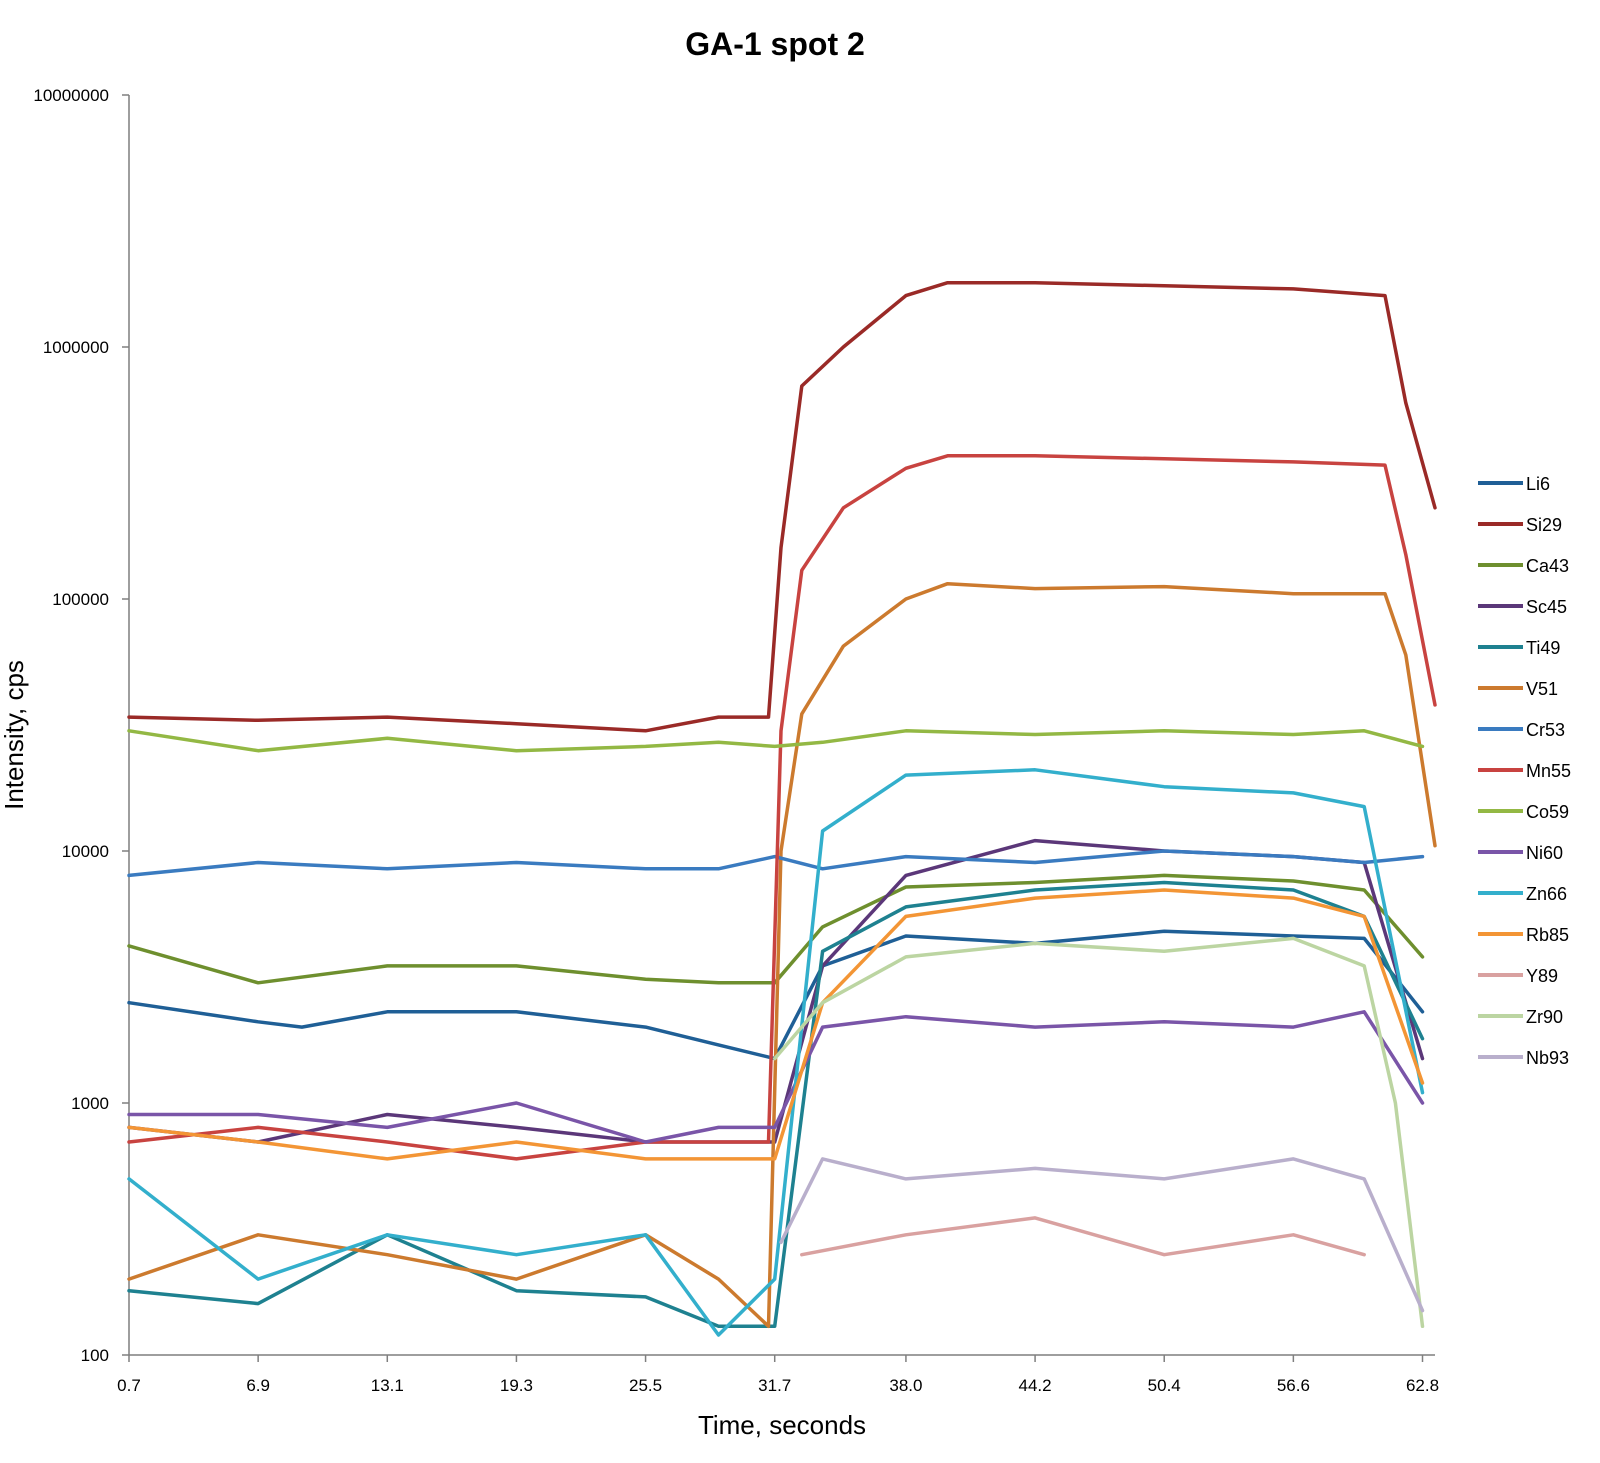 This screenshot has height=1463, width=1600. Describe the element at coordinates (90, 1103) in the screenshot. I see `y-tick-label: 1000` at that location.